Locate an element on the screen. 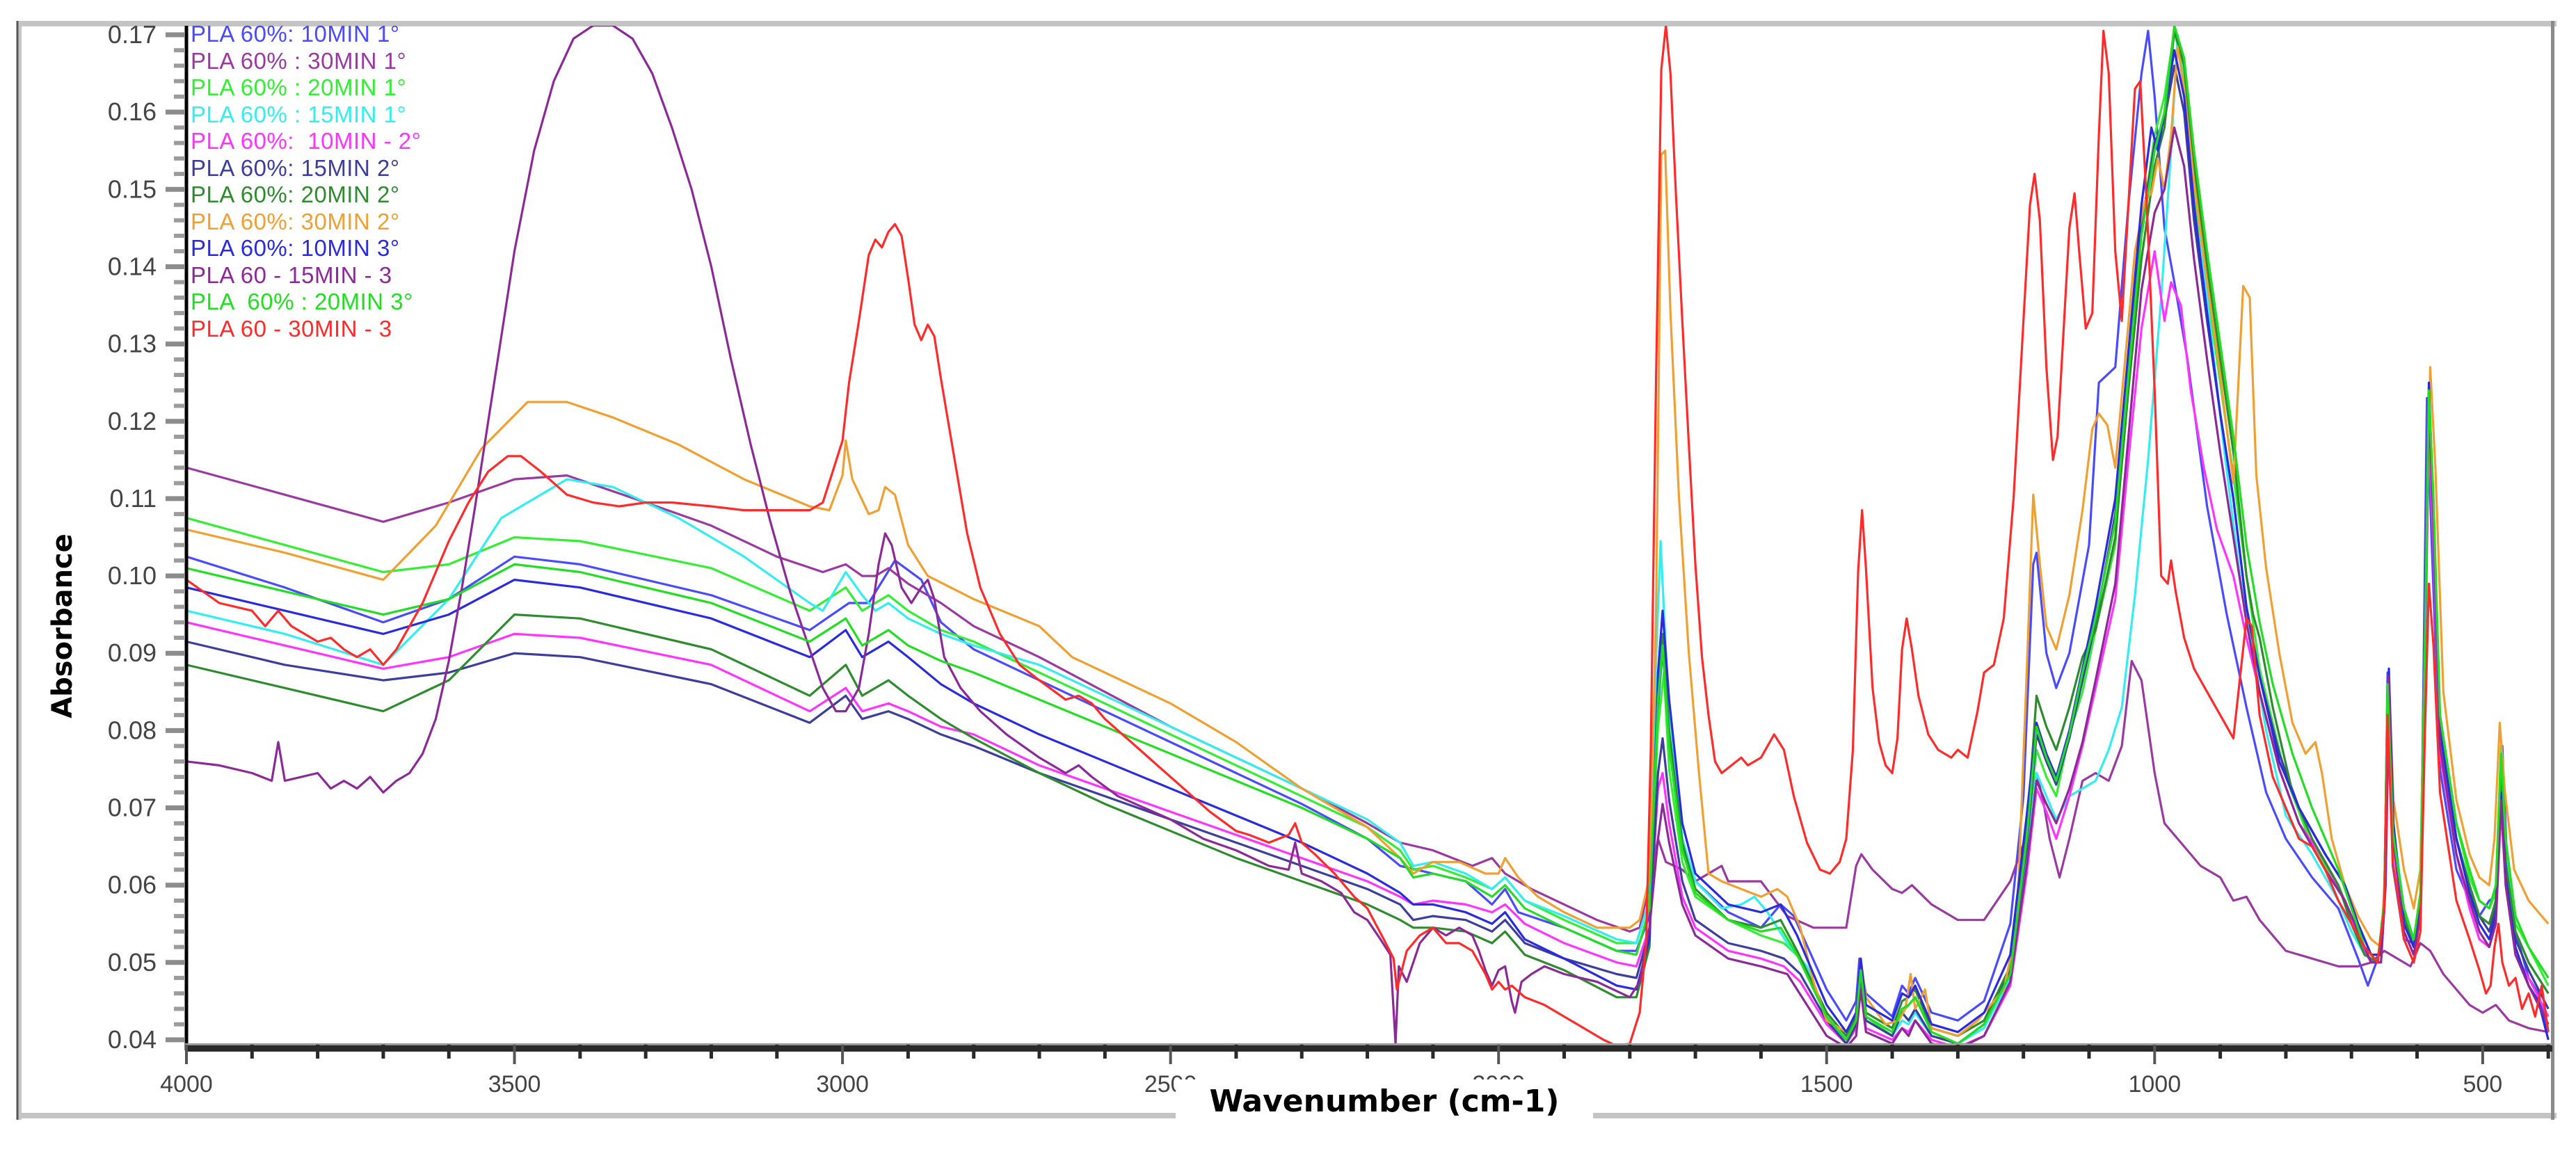 This screenshot has height=1149, width=2576. y-tick-label: 0.14 is located at coordinates (132, 266).